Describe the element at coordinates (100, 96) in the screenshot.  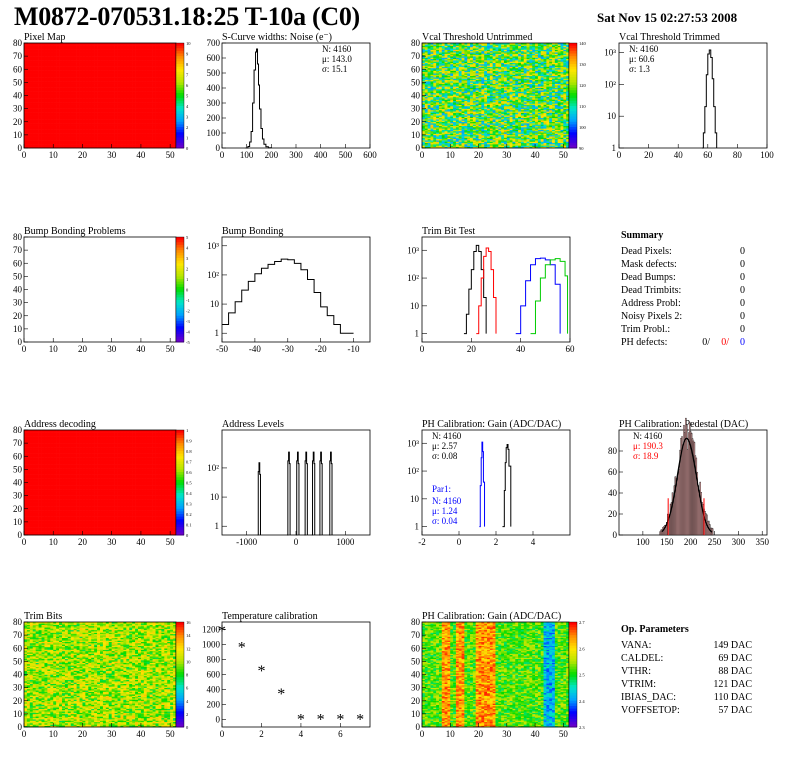
I see `heatmap-cells` at that location.